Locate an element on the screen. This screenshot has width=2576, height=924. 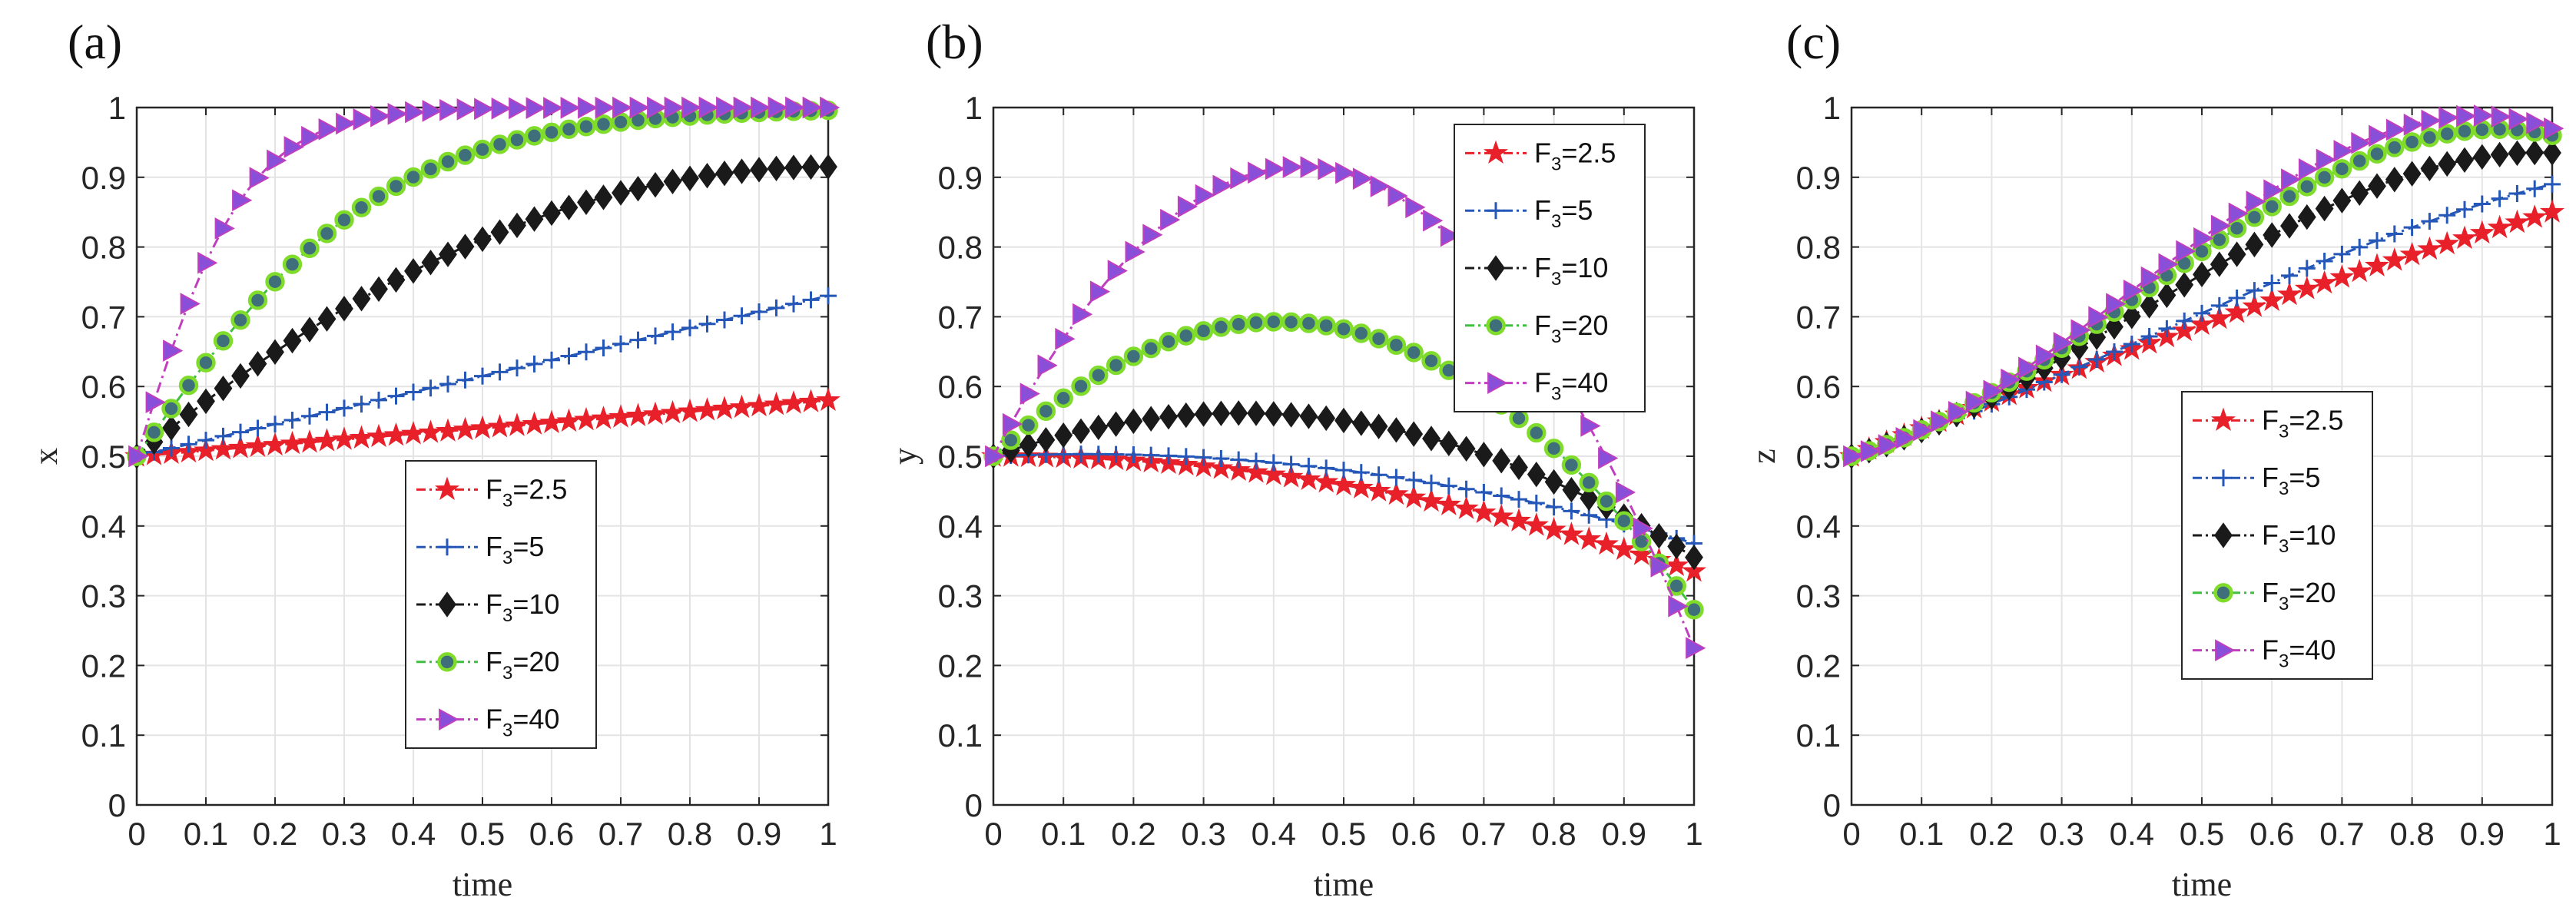
y-tick-label: 0.5 is located at coordinates (1818, 457).